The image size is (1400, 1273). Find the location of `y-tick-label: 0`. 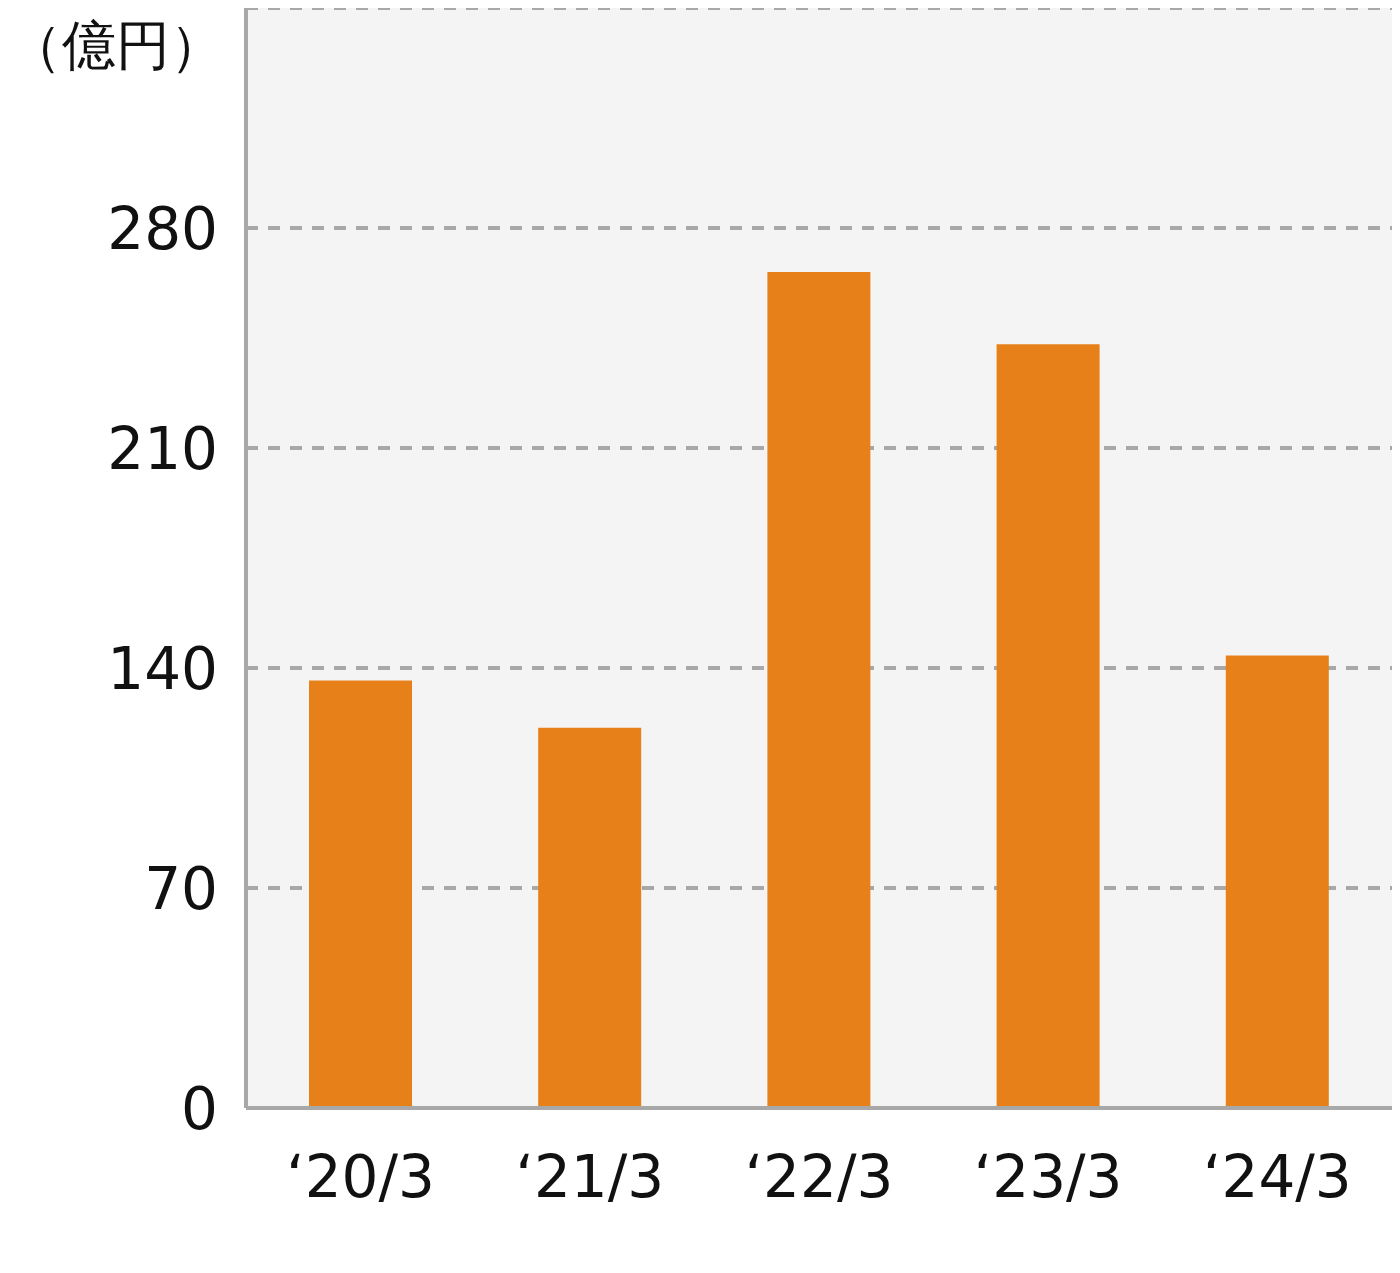

y-tick-label: 0 is located at coordinates (199, 1108).